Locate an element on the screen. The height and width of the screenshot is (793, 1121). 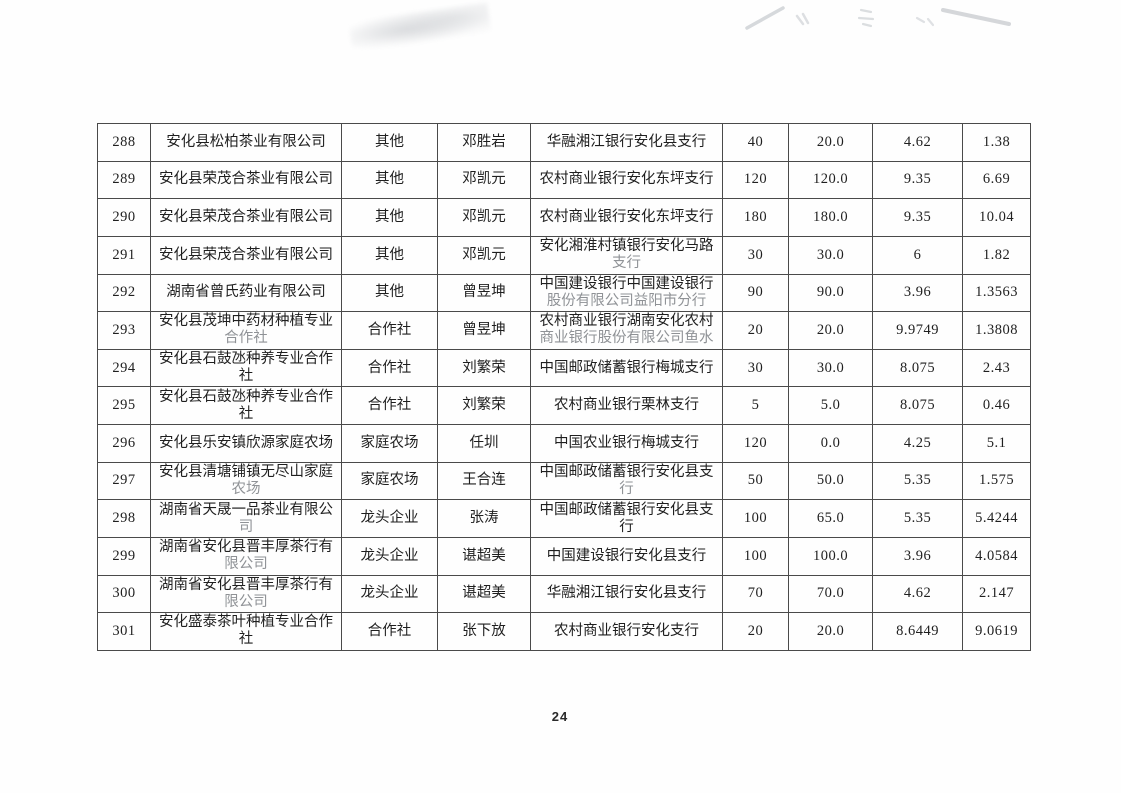
cell-row-number: 300 is located at coordinates (124, 594).